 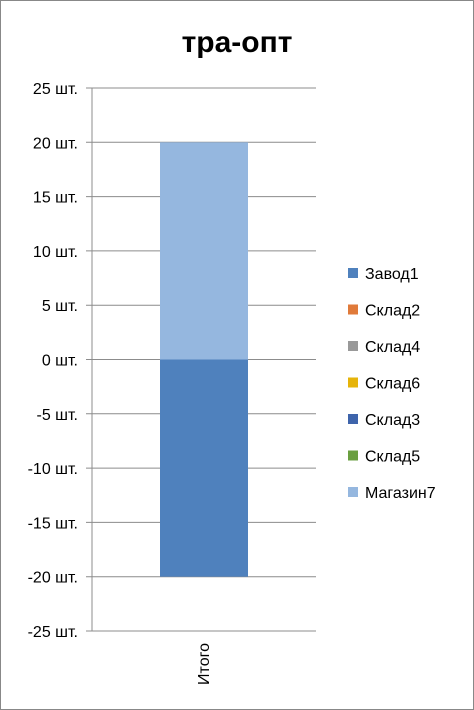 I want to click on y-tick-label: -25 шт., so click(x=53, y=632).